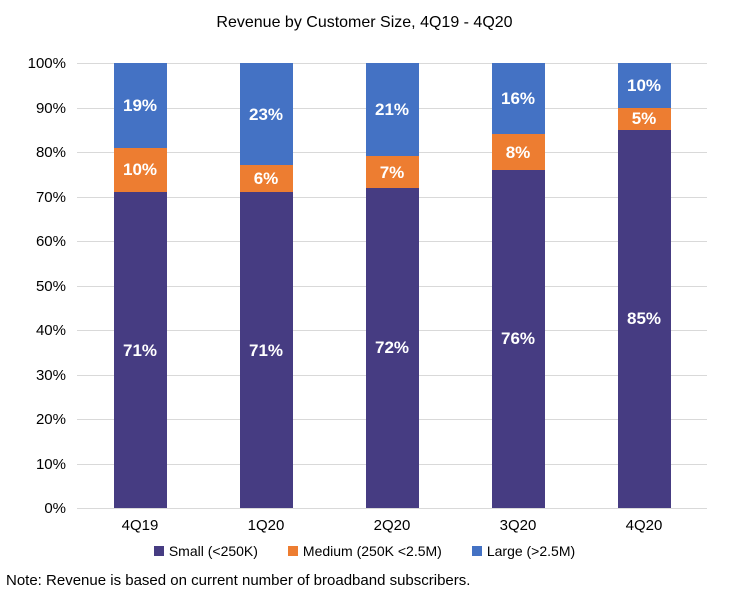 The width and height of the screenshot is (729, 600). What do you see at coordinates (266, 525) in the screenshot?
I see `x-tick-label-1q20: 1Q20` at bounding box center [266, 525].